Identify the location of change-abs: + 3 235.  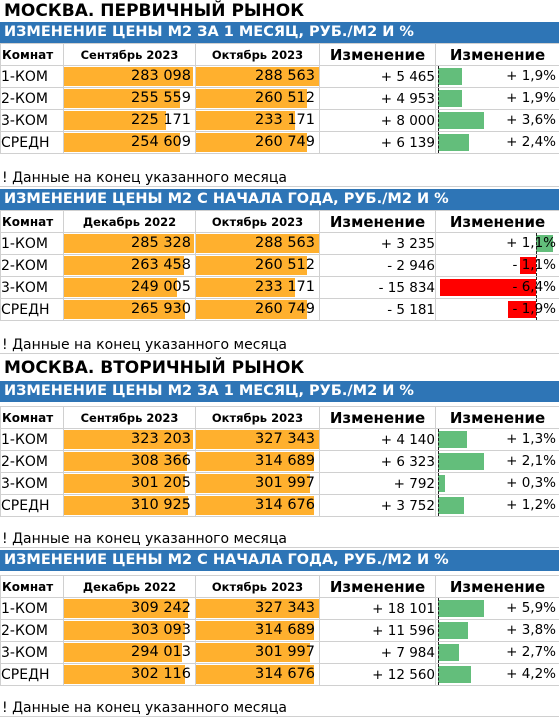
(377, 243).